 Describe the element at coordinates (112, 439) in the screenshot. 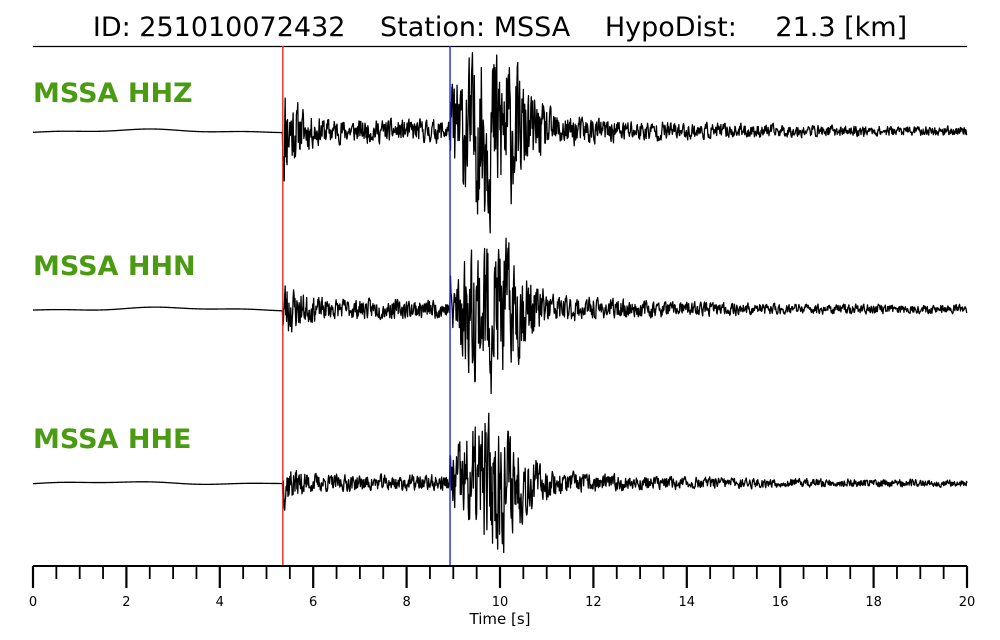

I see `channel-label-hhe: MSSA HHE` at that location.